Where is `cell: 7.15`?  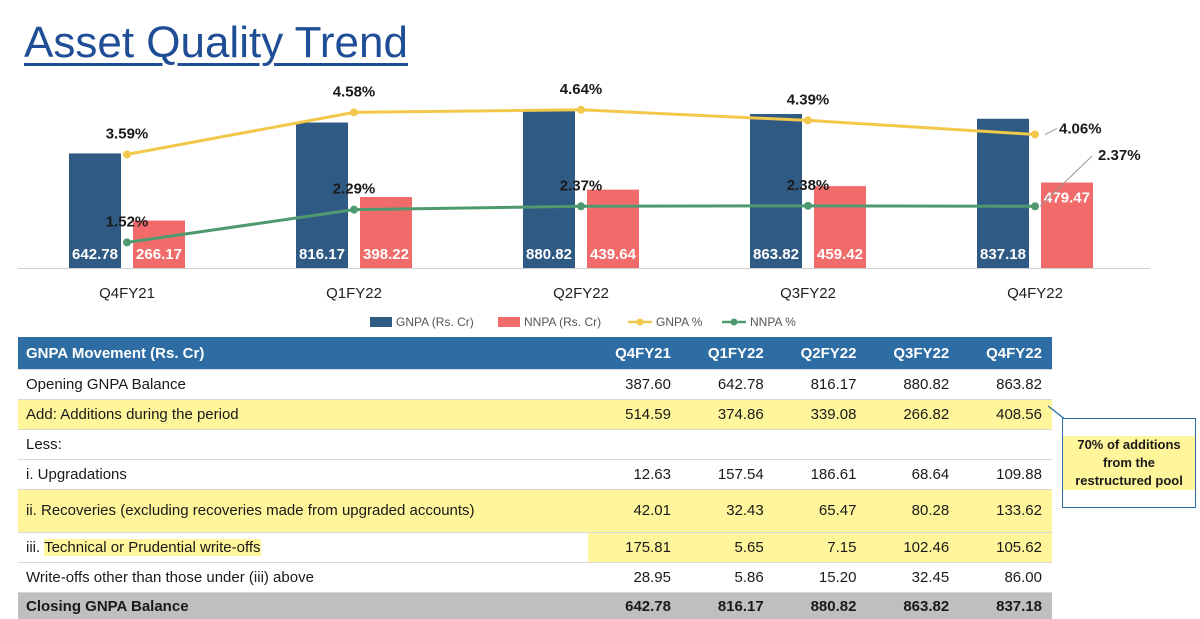 cell: 7.15 is located at coordinates (820, 547).